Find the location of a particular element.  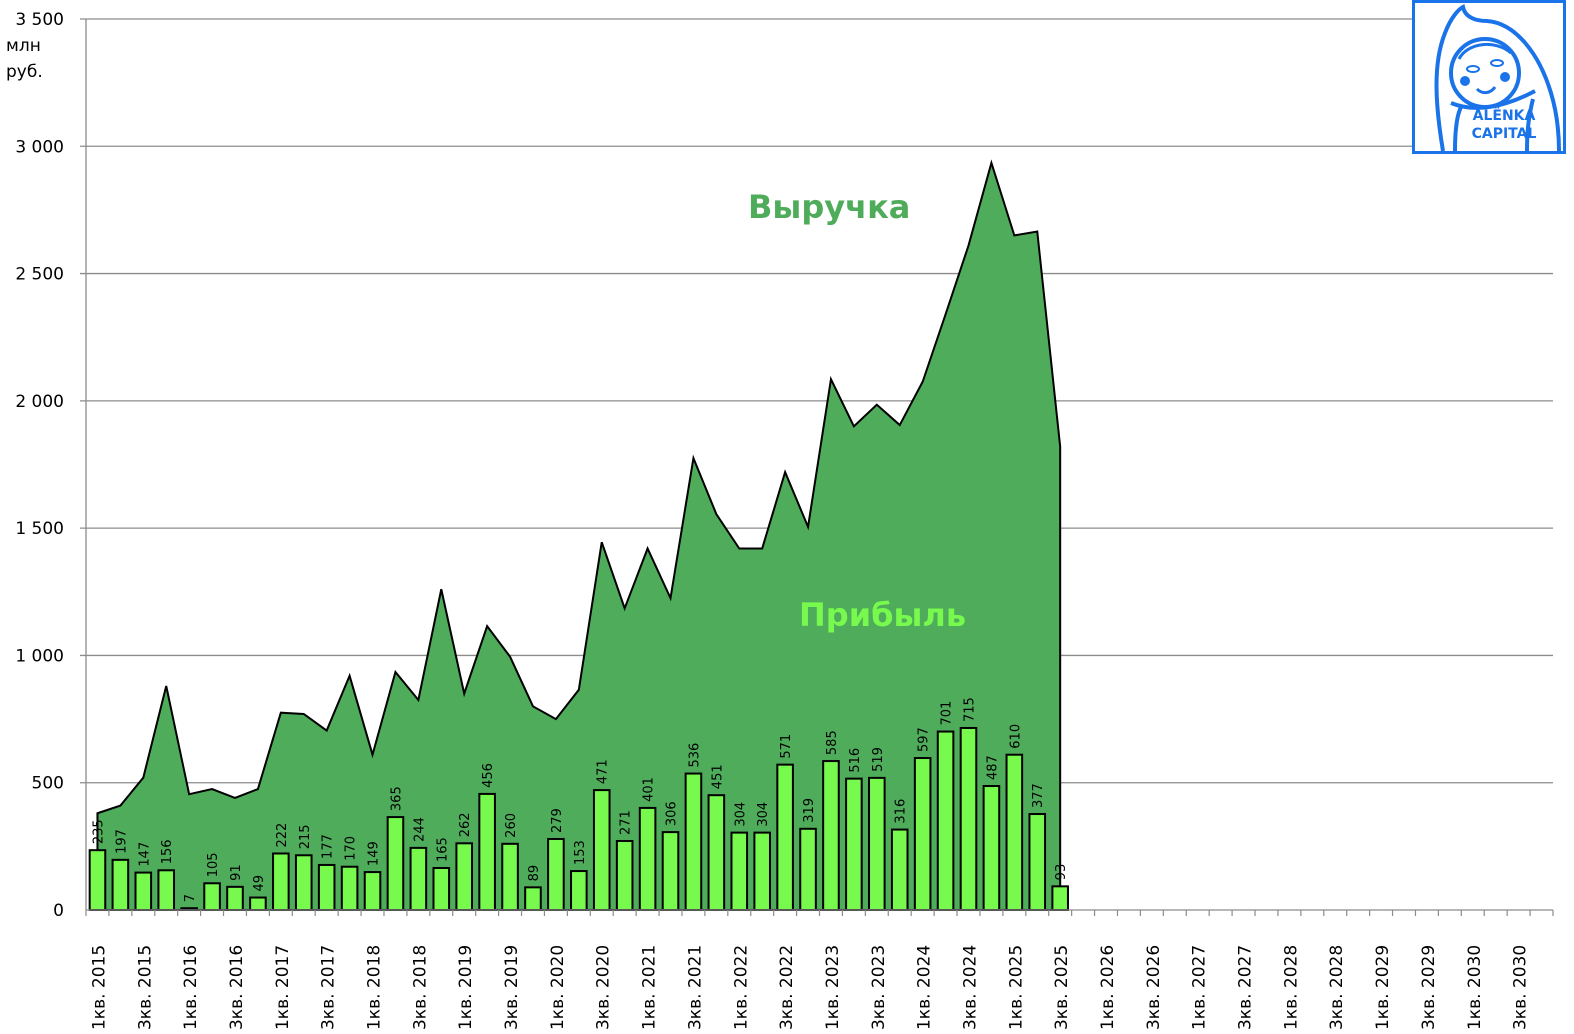

y-tick-label: 3 000 is located at coordinates (39, 147).